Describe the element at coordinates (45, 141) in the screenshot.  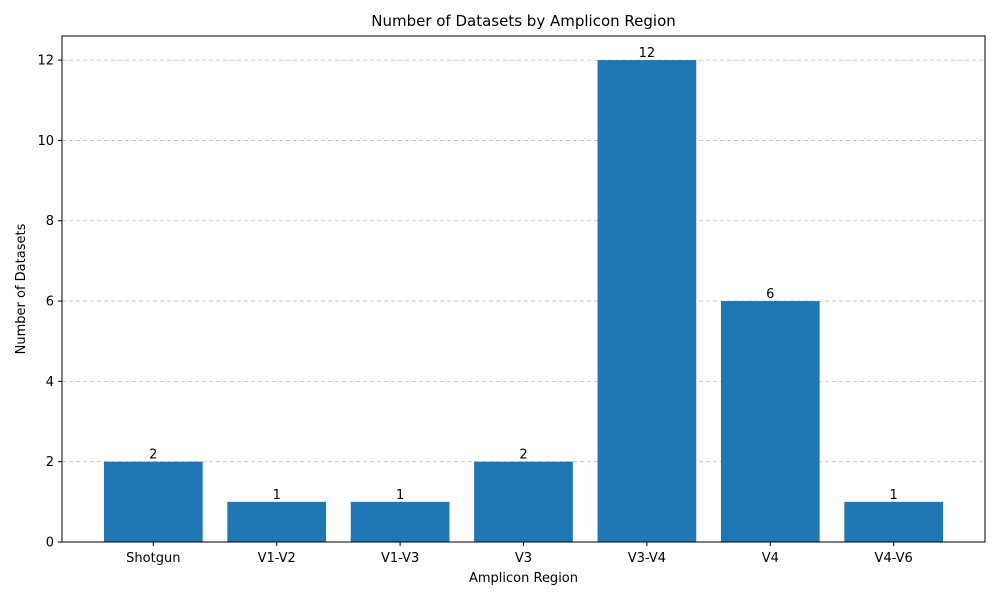
I see `y-tick-label: 10` at that location.